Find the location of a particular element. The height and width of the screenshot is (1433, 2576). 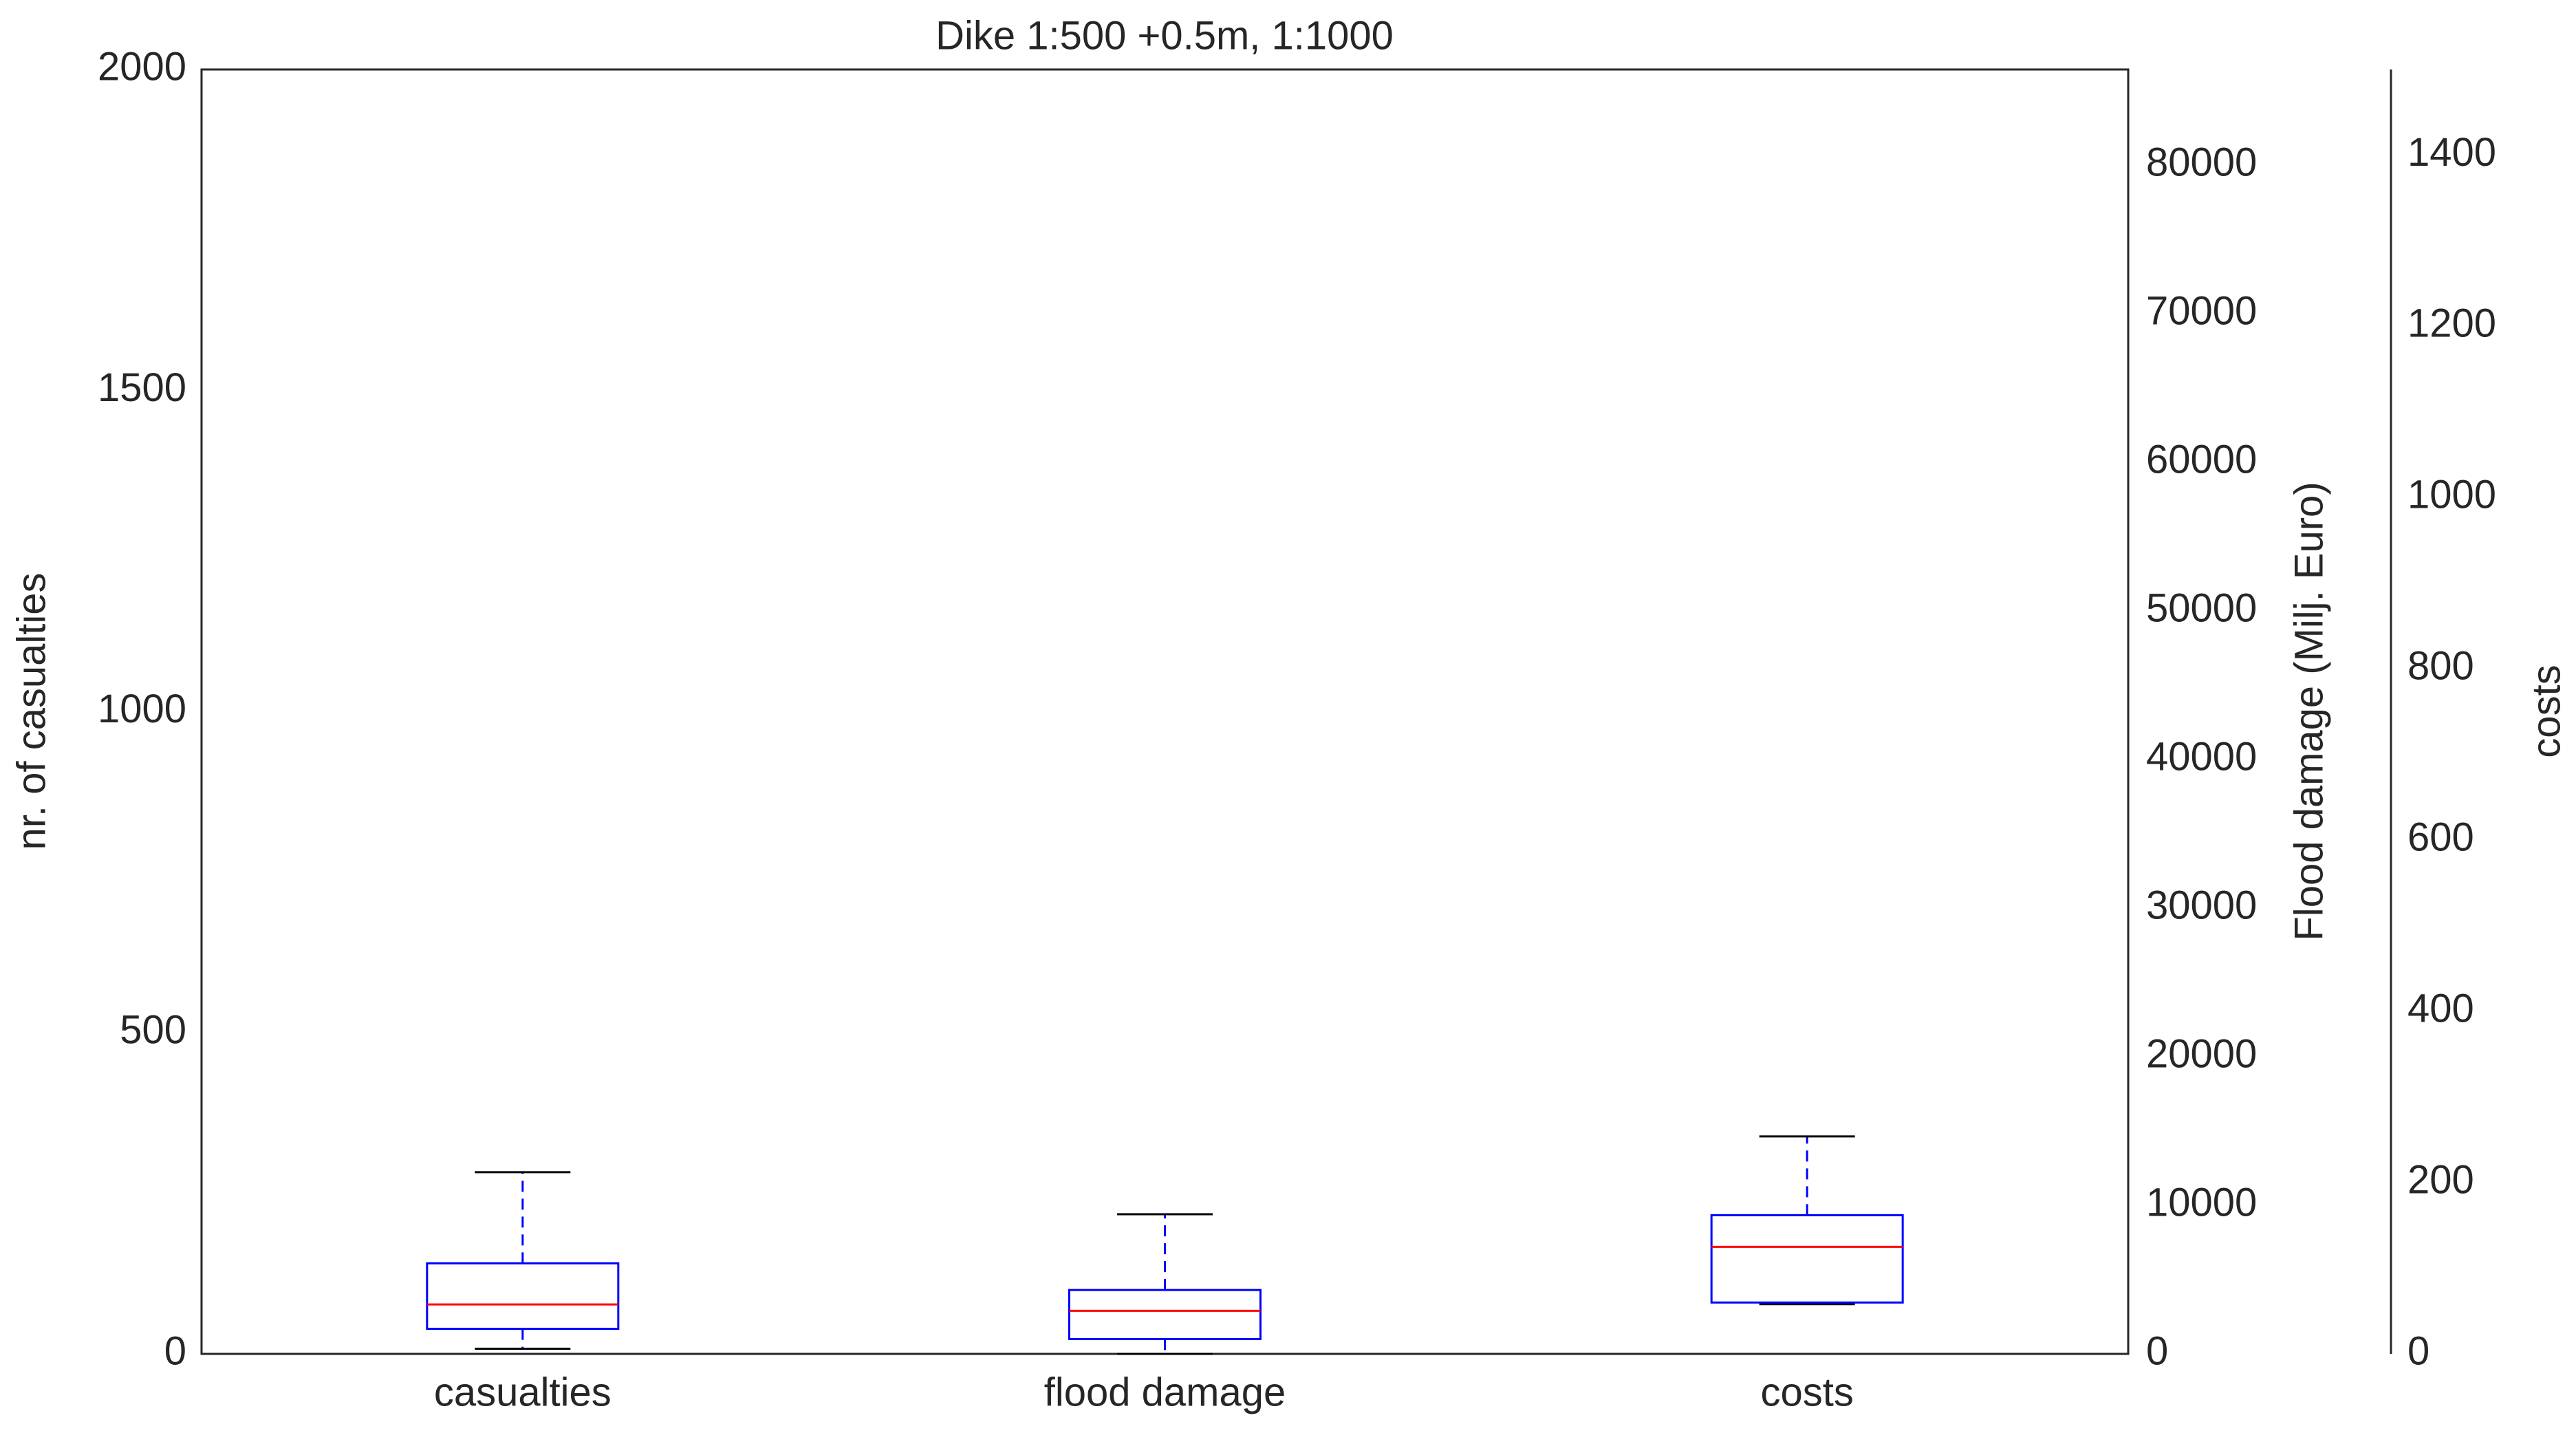

y3-tick-label: 1000 is located at coordinates (2451, 495).